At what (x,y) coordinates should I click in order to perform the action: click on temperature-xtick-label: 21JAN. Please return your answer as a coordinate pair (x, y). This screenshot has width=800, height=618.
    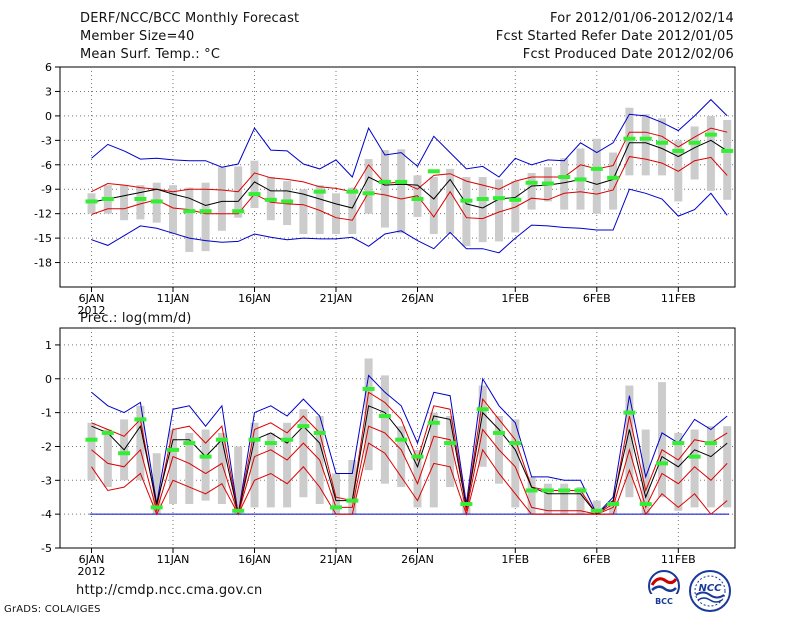
    Looking at the image, I should click on (336, 298).